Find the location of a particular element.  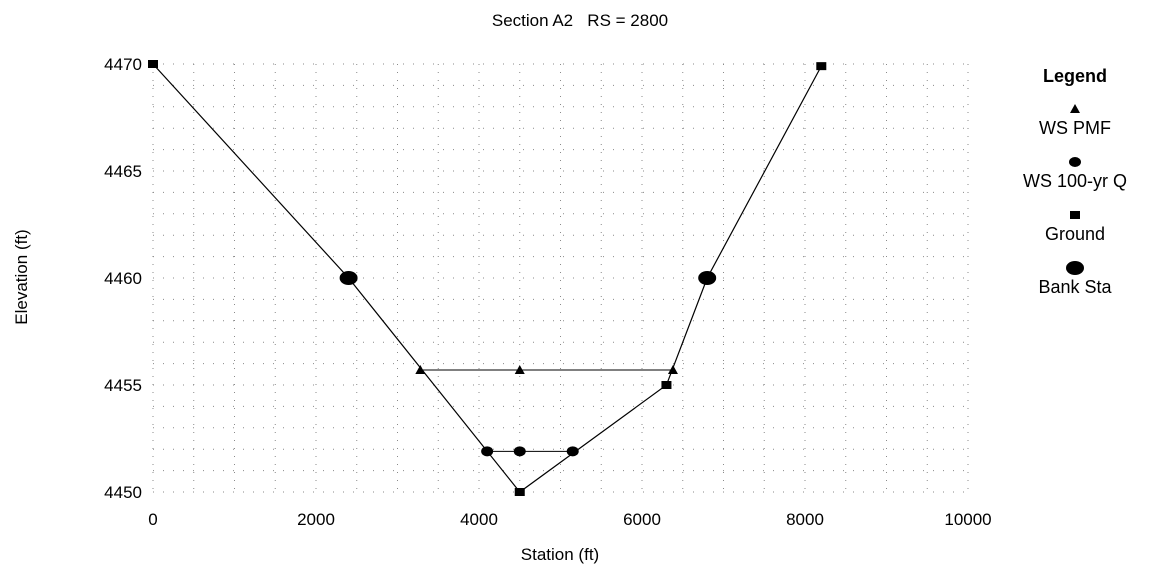

legend: Legend WS PMF WS 100-yr Q Ground Bank Sta is located at coordinates (1075, 181).